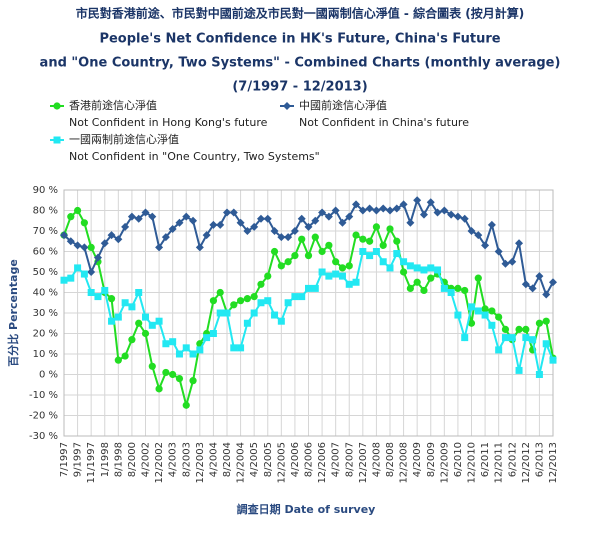  I want to click on y-tick-label: -30 %, so click(43, 436).